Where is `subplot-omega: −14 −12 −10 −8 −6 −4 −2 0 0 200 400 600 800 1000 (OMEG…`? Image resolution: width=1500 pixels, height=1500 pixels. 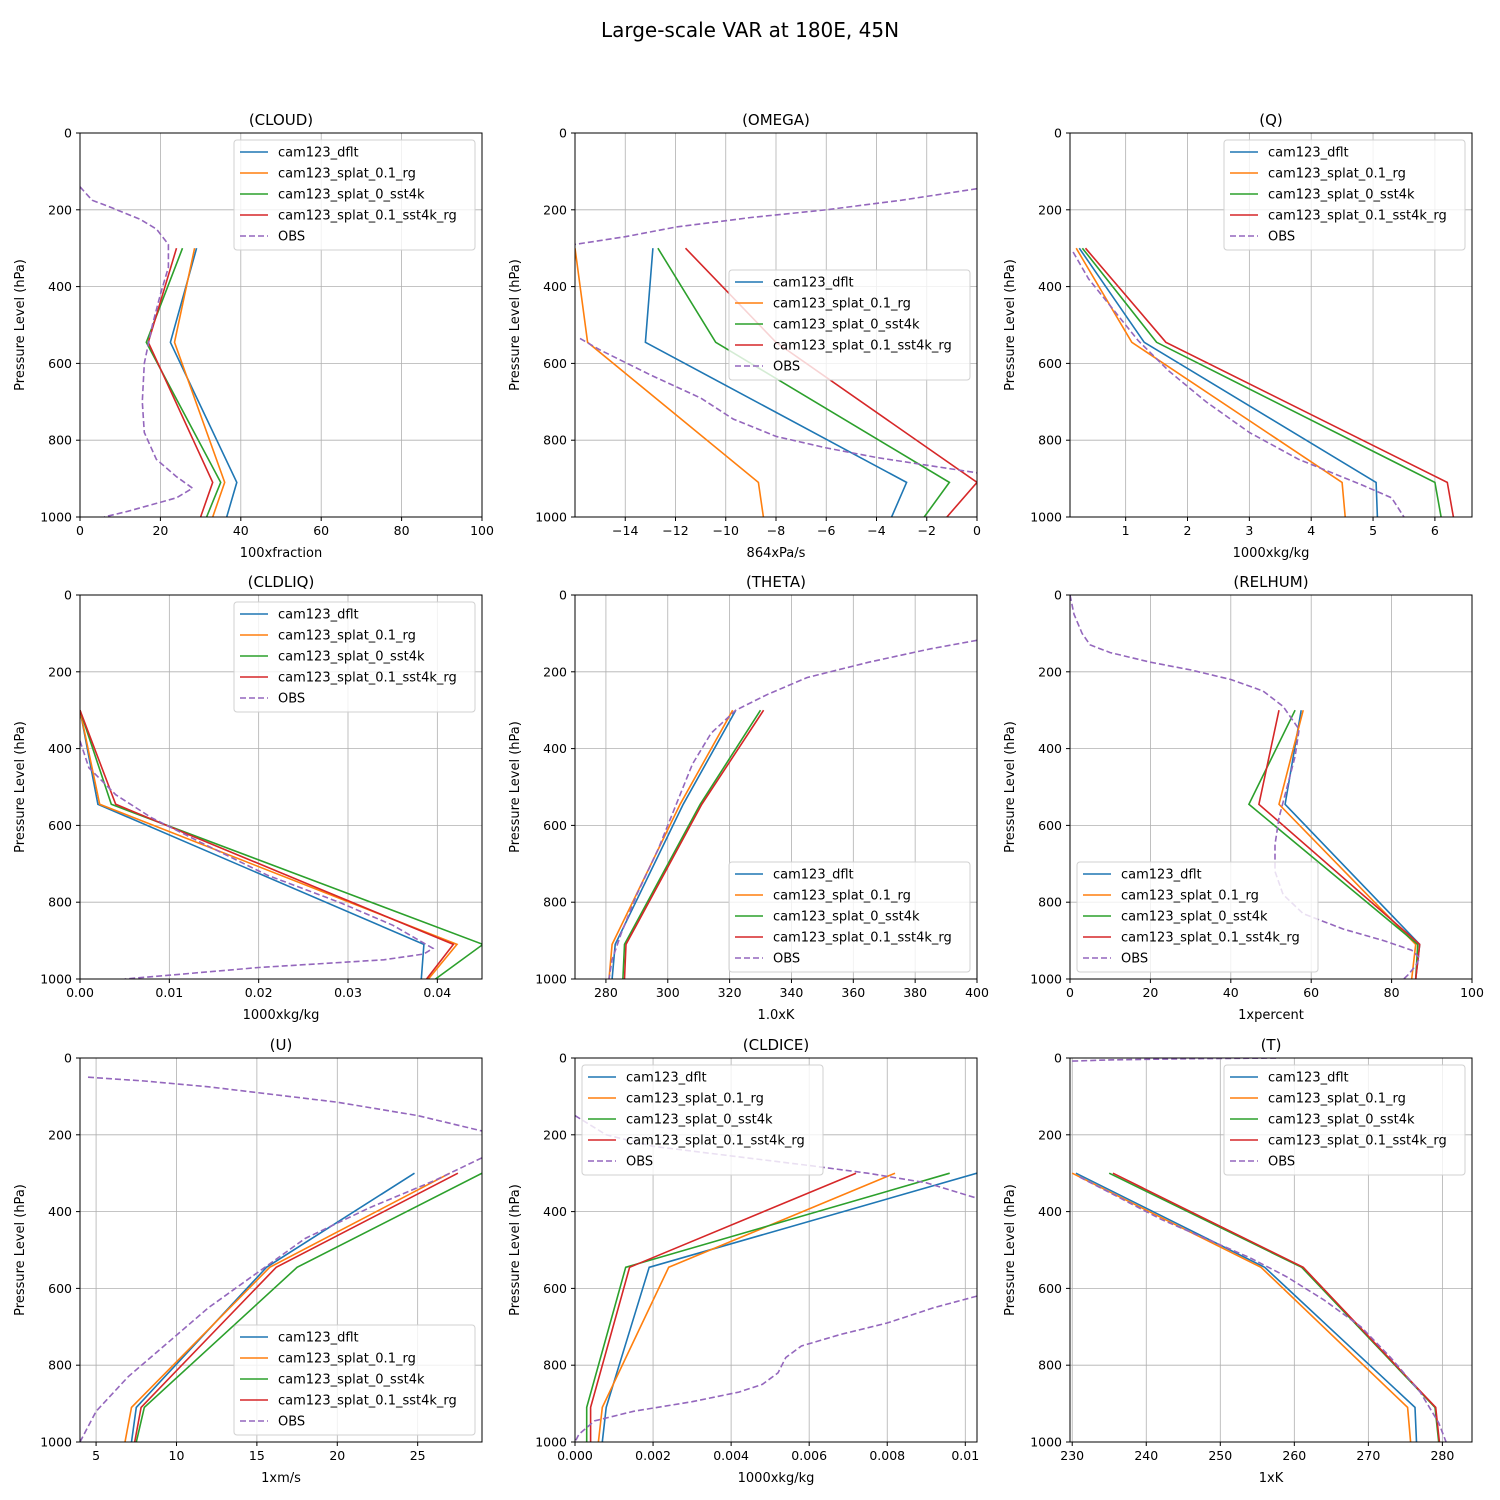 subplot-omega: −14 −12 −10 −8 −6 −4 −2 0 0 200 400 600 800 1000 (OMEG… is located at coordinates (744, 336).